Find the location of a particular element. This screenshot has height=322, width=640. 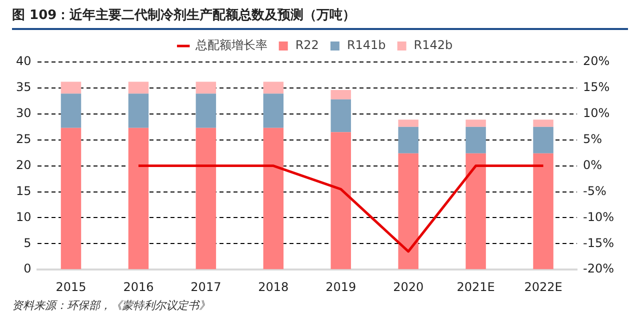

legend-label: 总配额增长率 is located at coordinates (231, 45).